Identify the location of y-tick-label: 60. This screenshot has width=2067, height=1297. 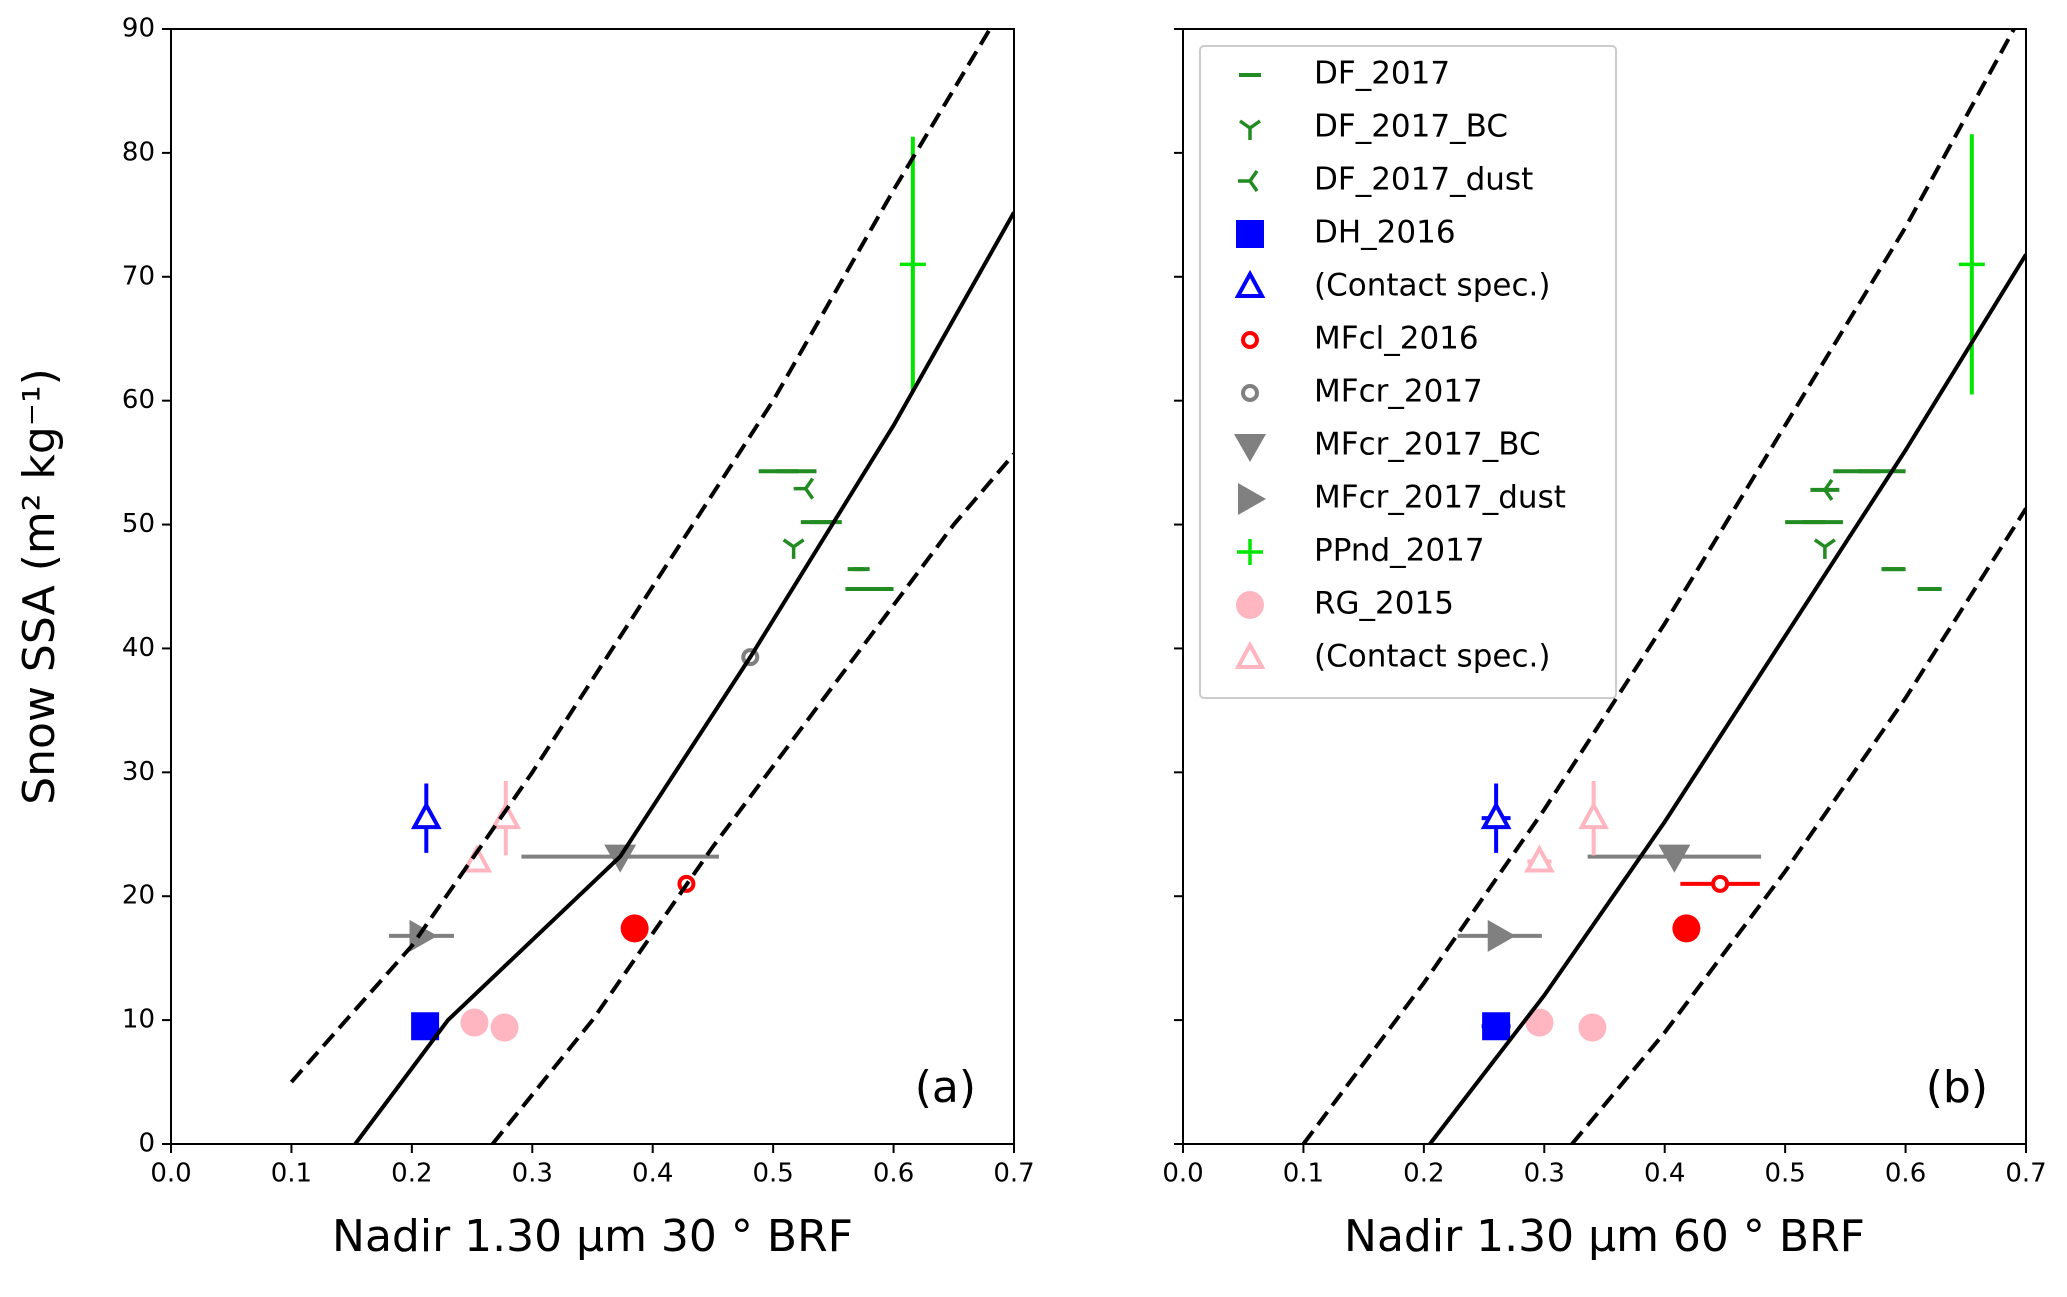
(138, 400).